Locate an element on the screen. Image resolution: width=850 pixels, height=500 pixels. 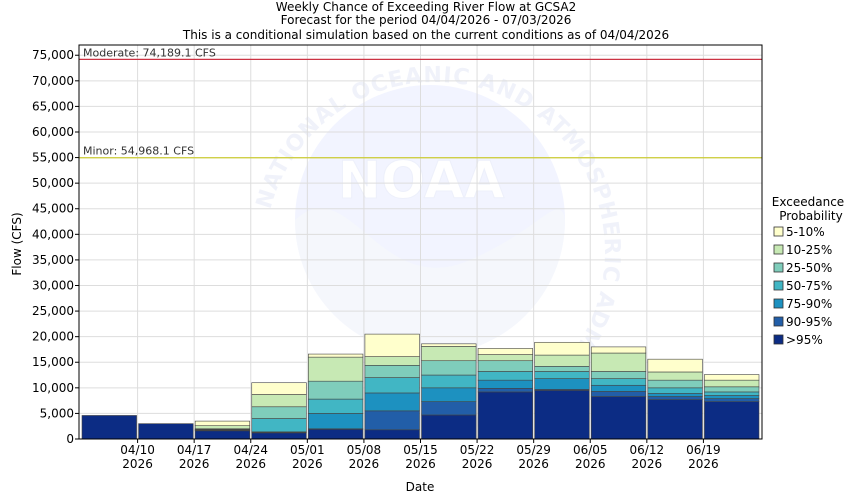
x-tick-label-date: 05/15 is located at coordinates (420, 450).